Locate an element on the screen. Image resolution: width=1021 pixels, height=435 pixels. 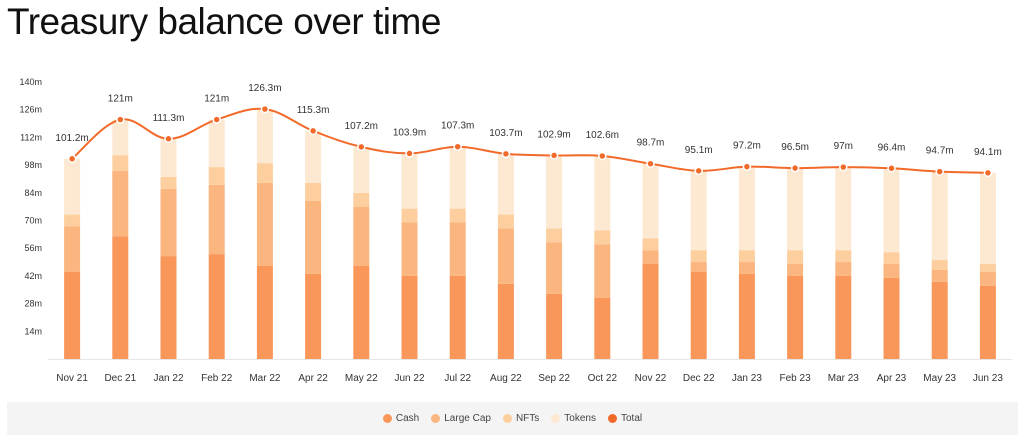
legend-item-nfts: NFTs is located at coordinates (520, 418).